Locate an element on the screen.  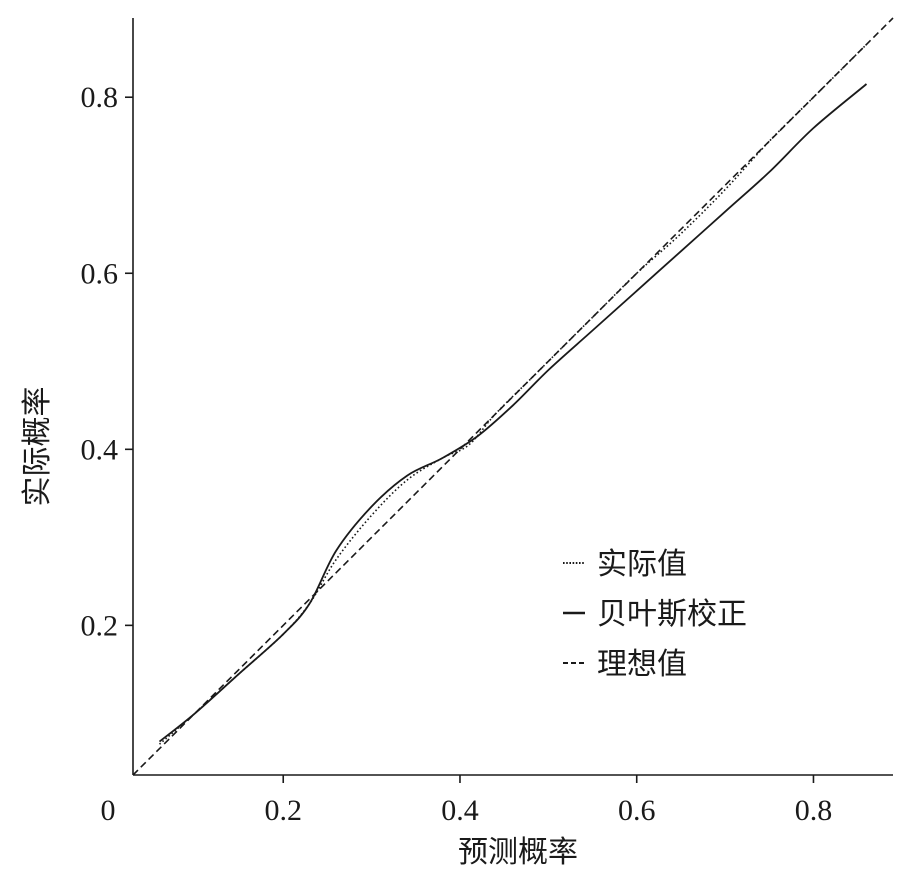
x-tick-label: 0.2 is located at coordinates (283, 810).